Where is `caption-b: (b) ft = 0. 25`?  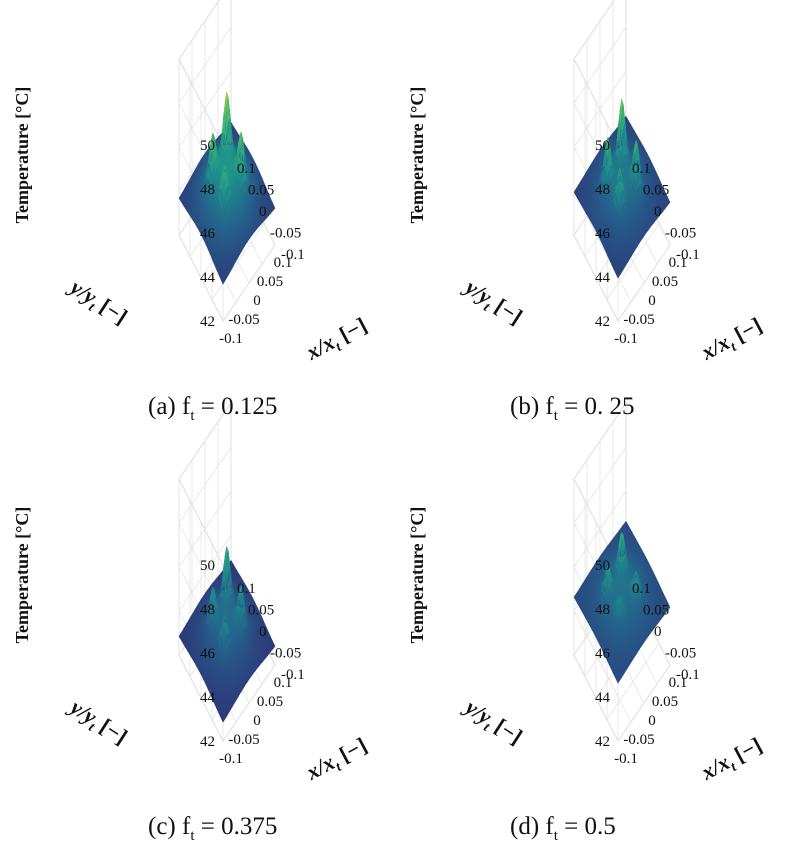 caption-b: (b) ft = 0. 25 is located at coordinates (572, 408).